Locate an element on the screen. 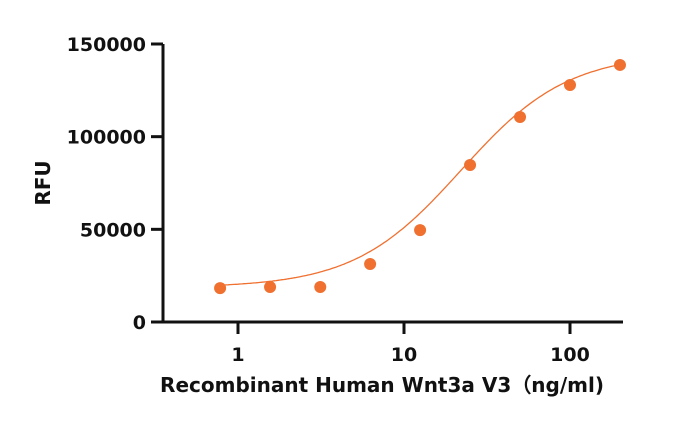 The height and width of the screenshot is (424, 699). y-tick-label: 150000 is located at coordinates (106, 45).